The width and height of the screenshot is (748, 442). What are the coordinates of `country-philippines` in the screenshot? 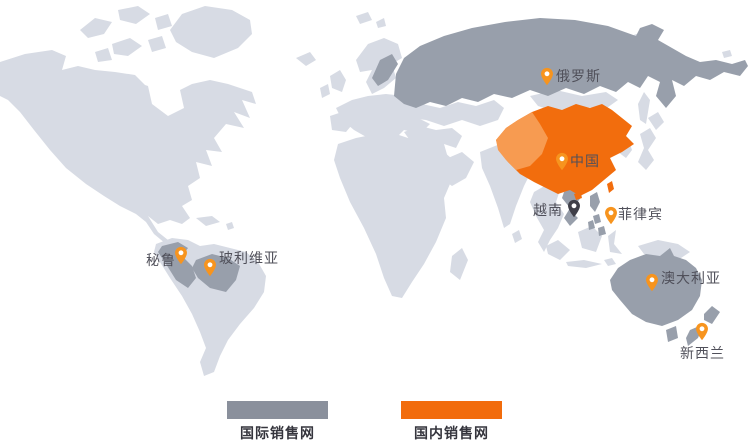 It's located at (597, 214).